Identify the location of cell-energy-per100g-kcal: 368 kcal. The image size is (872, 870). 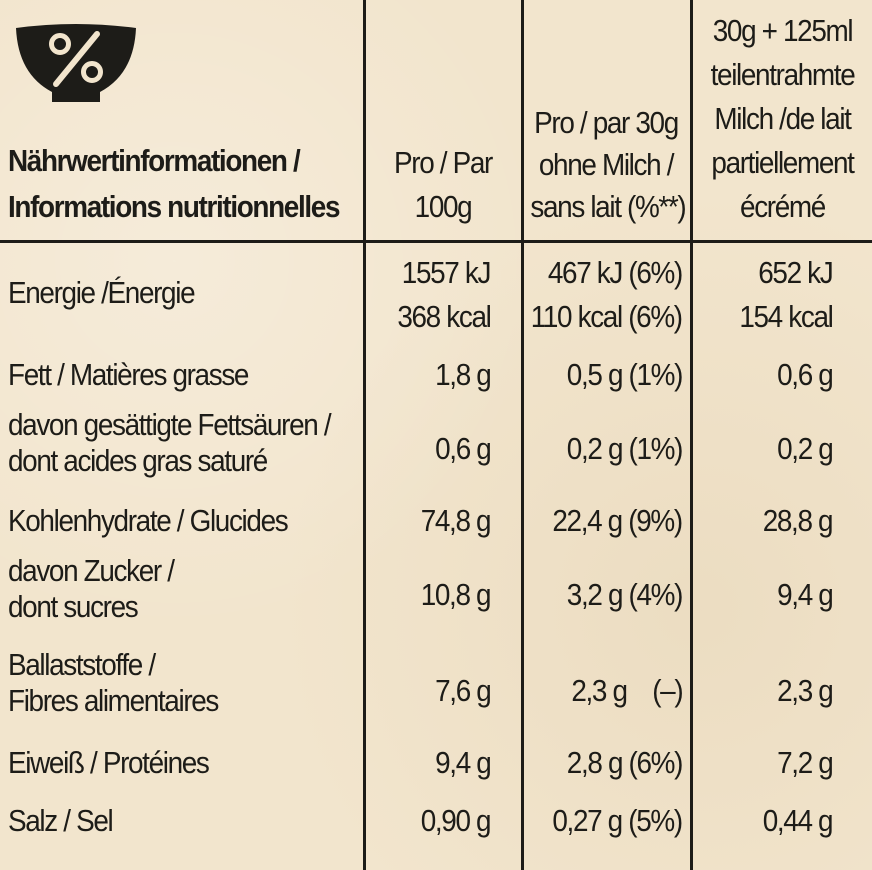
(443, 316).